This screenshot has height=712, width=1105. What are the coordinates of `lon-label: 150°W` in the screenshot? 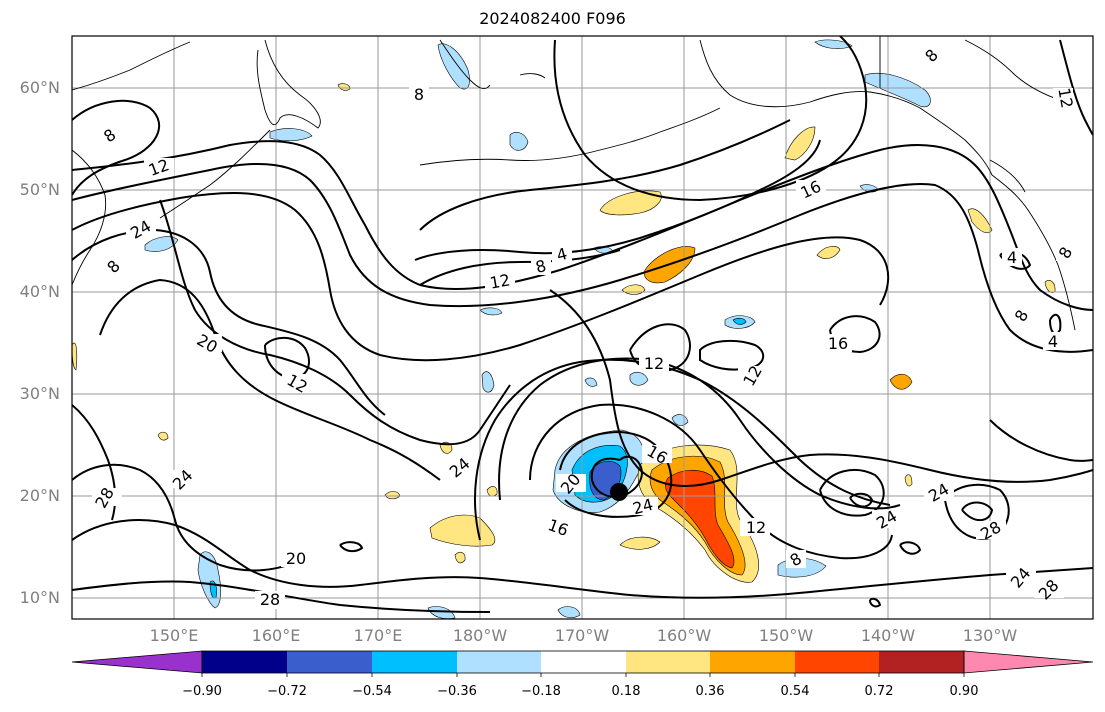 It's located at (786, 635).